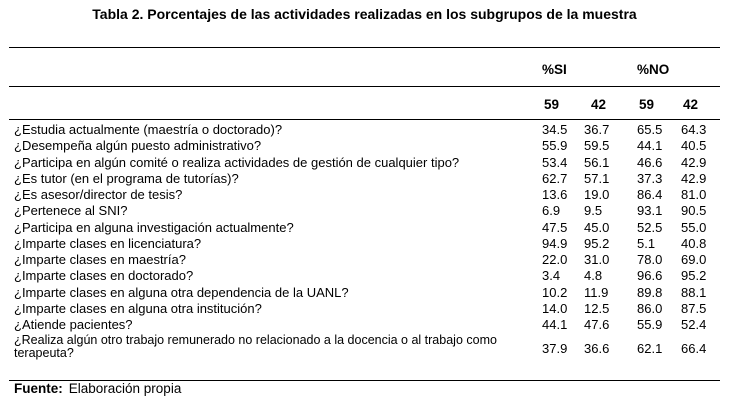 The image size is (729, 404). What do you see at coordinates (650, 292) in the screenshot?
I see `cell-no-59: 89.8` at bounding box center [650, 292].